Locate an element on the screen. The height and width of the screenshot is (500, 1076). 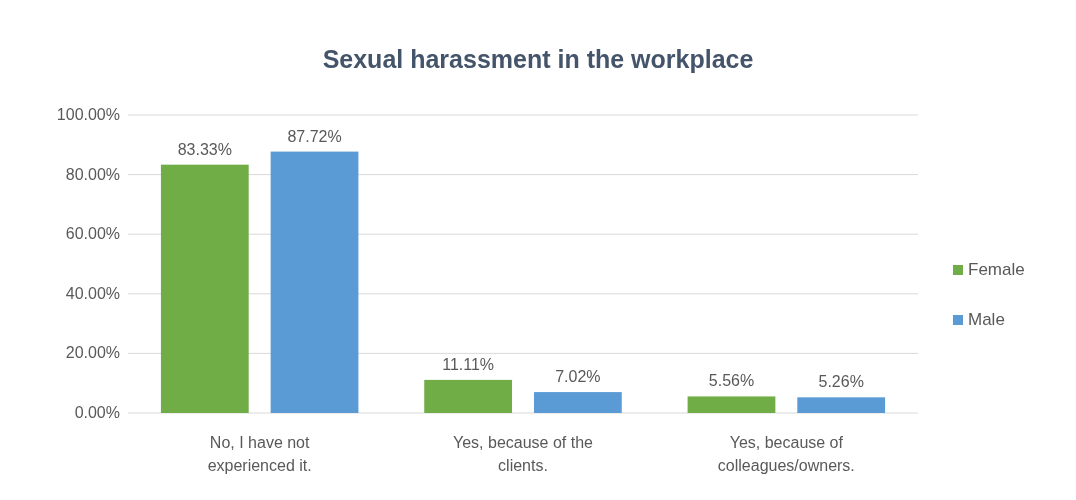
y-tick-label: 100.00% is located at coordinates (88, 114).